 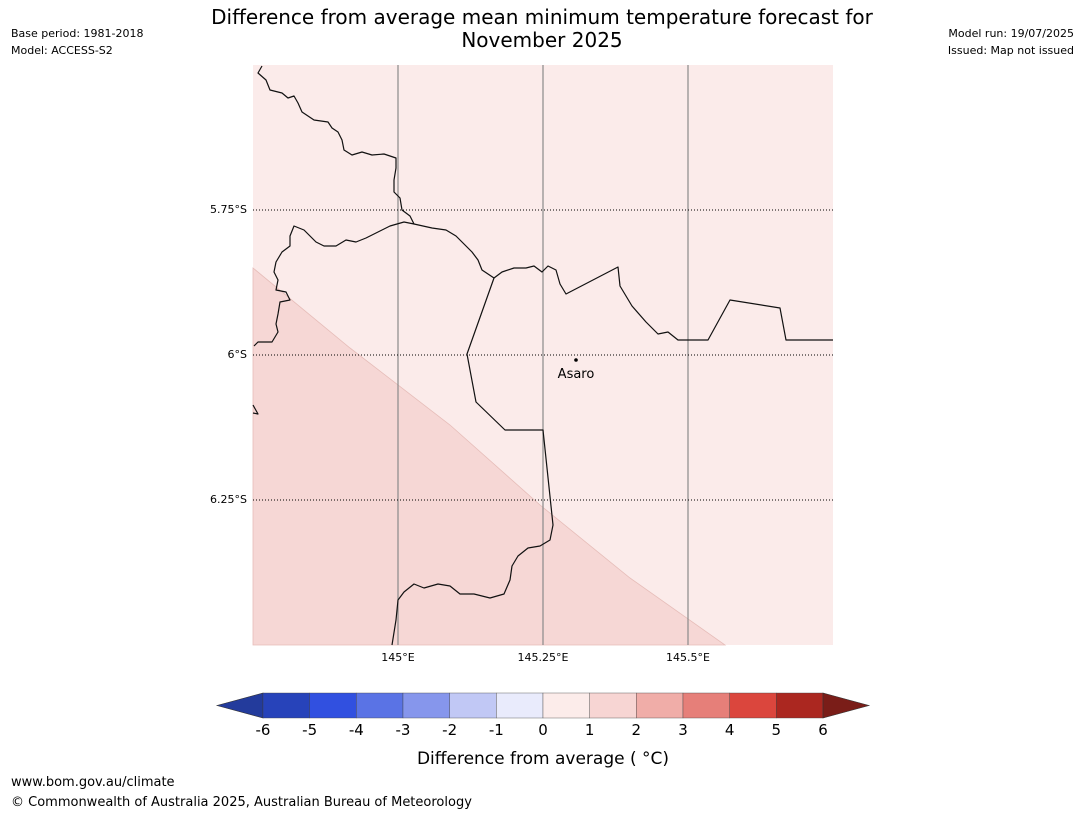 What do you see at coordinates (496, 730) in the screenshot?
I see `colorbar-tick-label: -1` at bounding box center [496, 730].